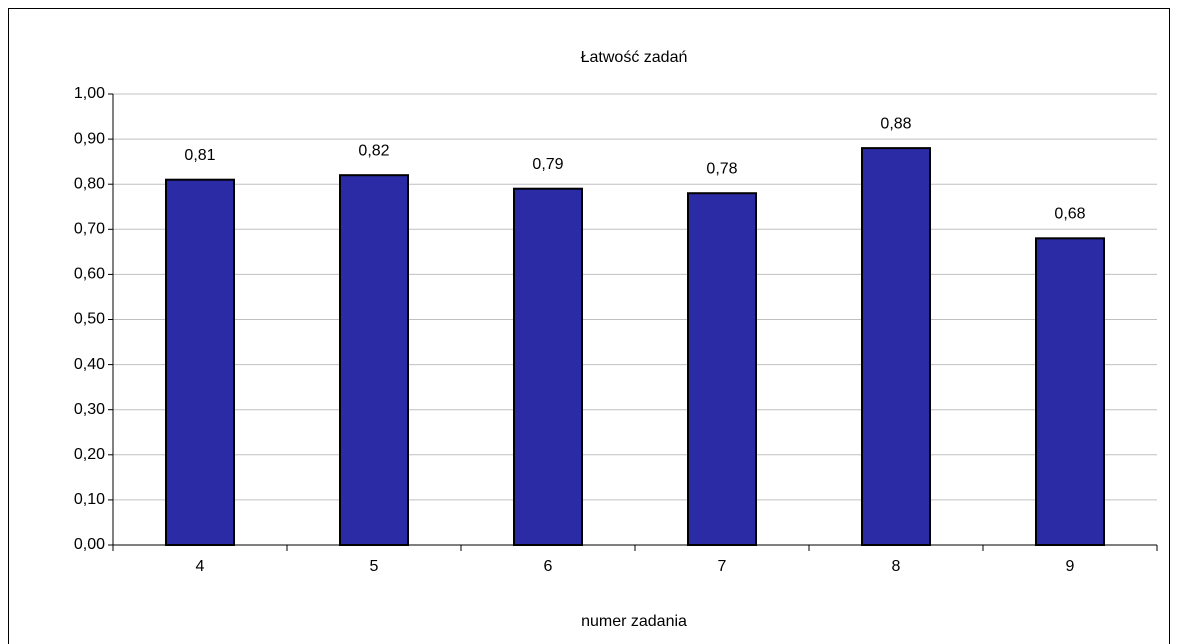 This screenshot has width=1178, height=644. What do you see at coordinates (89, 229) in the screenshot?
I see `y-tick-label: 0,70` at bounding box center [89, 229].